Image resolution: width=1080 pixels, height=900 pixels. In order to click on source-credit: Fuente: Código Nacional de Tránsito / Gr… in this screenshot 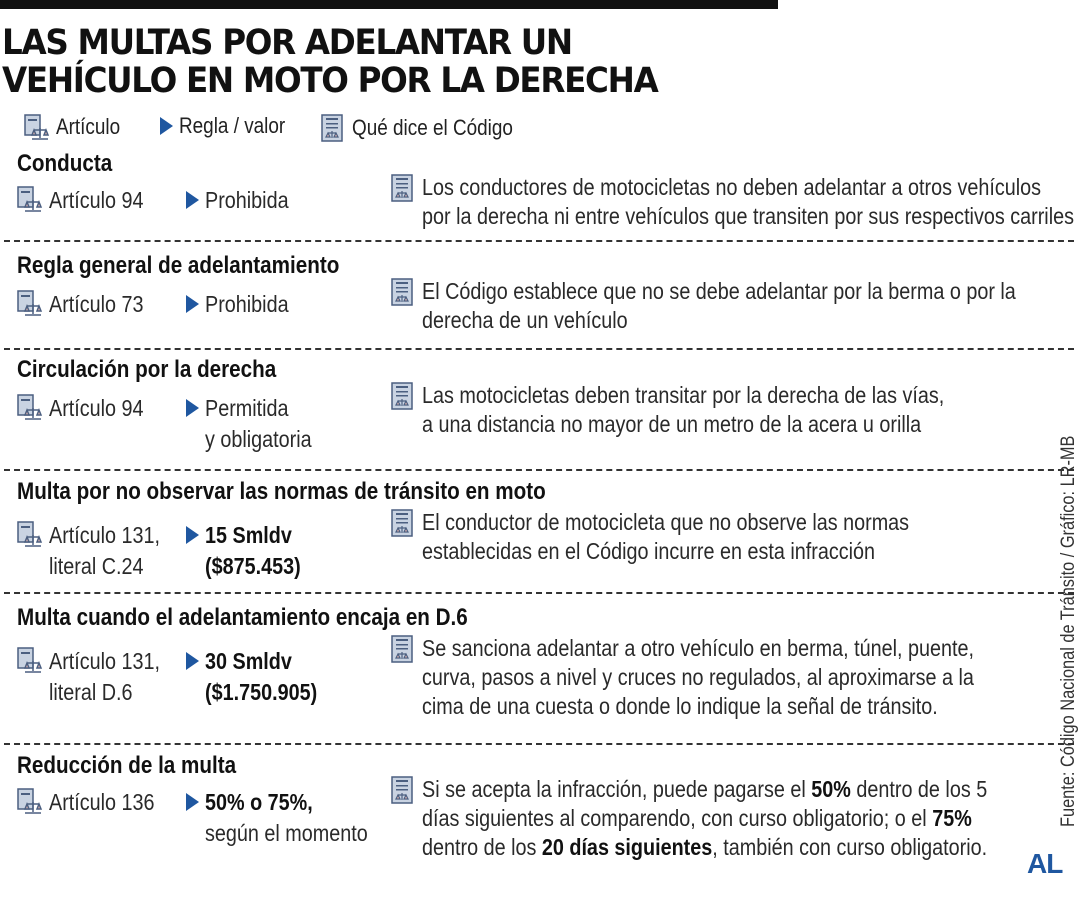, I will do `click(1068, 631)`.